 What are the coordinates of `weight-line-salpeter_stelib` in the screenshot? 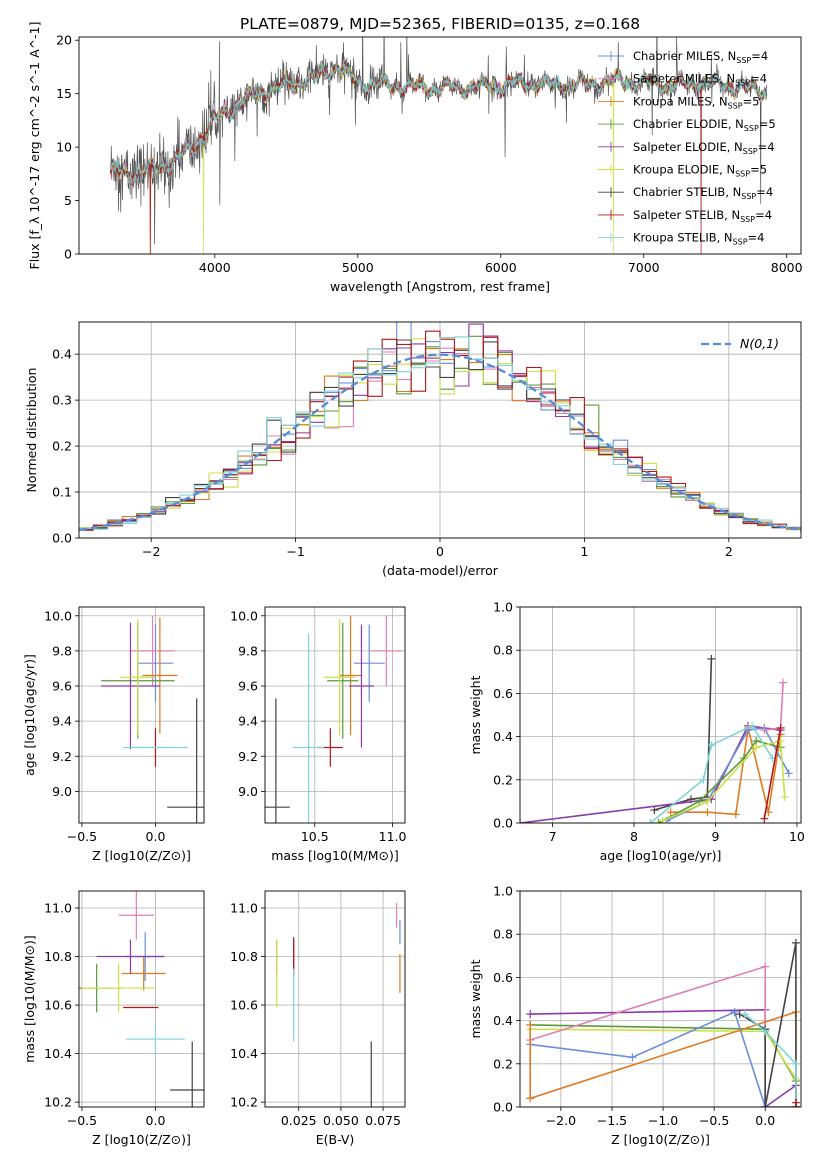 It's located at (772, 773).